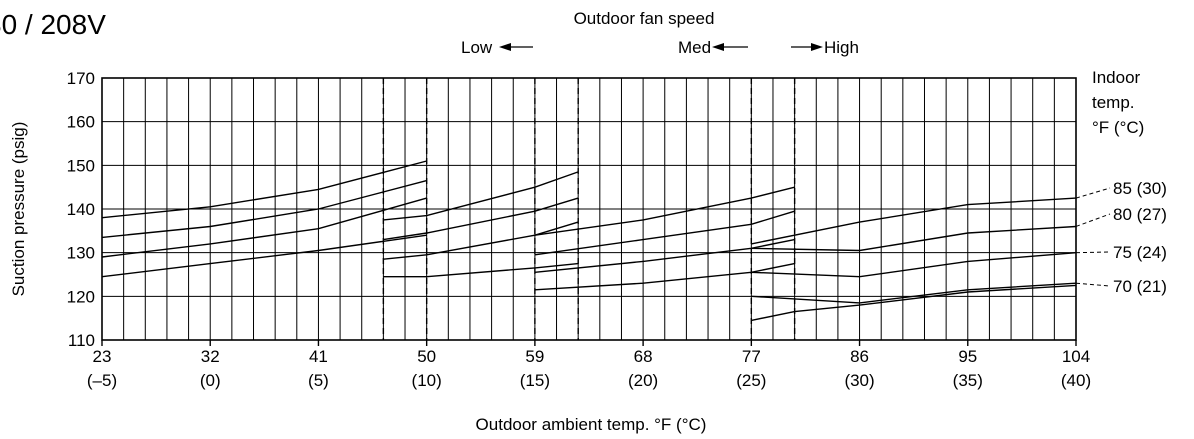 This screenshot has width=1194, height=439. Describe the element at coordinates (1113, 102) in the screenshot. I see `legend-title-line2: temp.` at that location.